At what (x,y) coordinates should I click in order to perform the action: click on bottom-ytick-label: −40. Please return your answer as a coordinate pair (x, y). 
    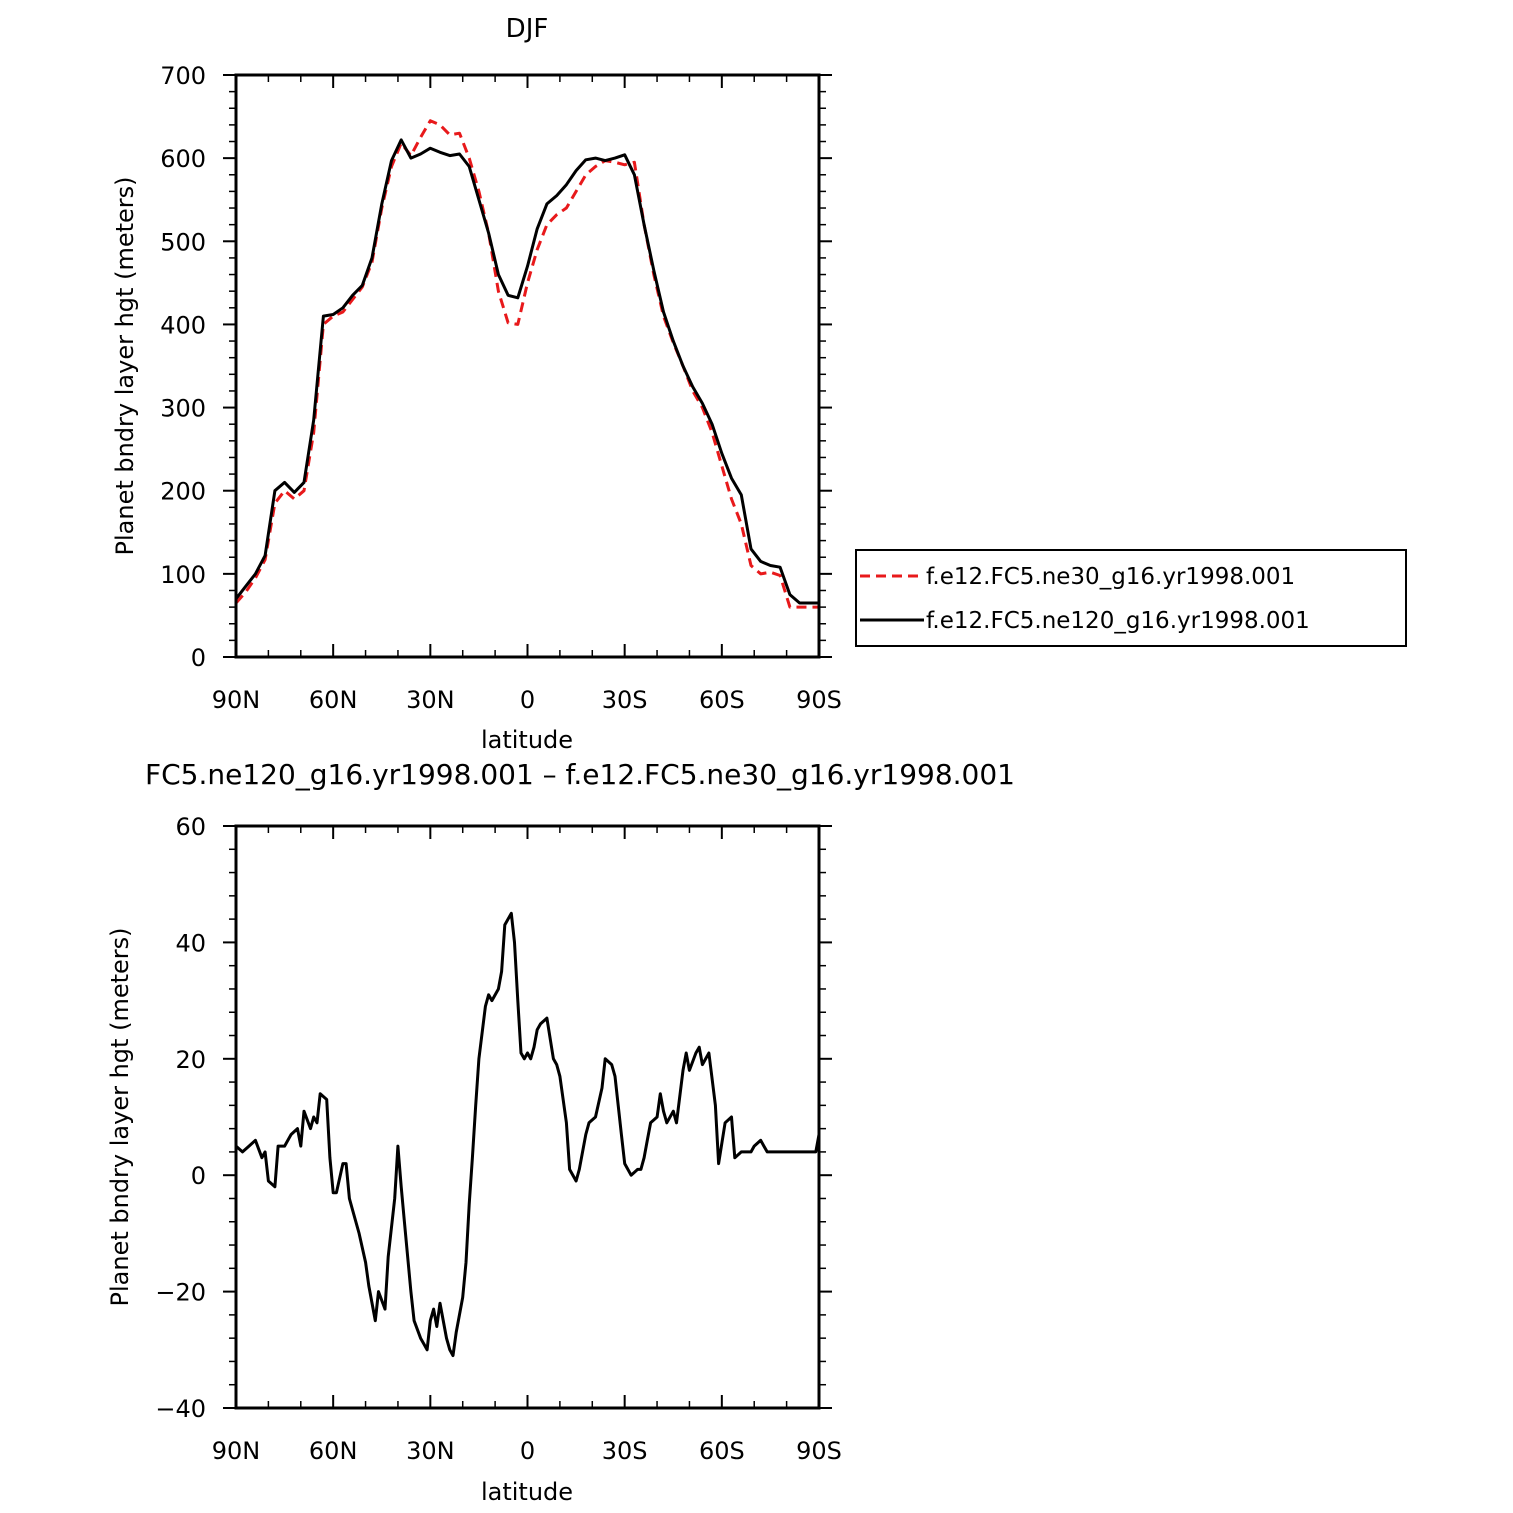
    Looking at the image, I should click on (180, 1409).